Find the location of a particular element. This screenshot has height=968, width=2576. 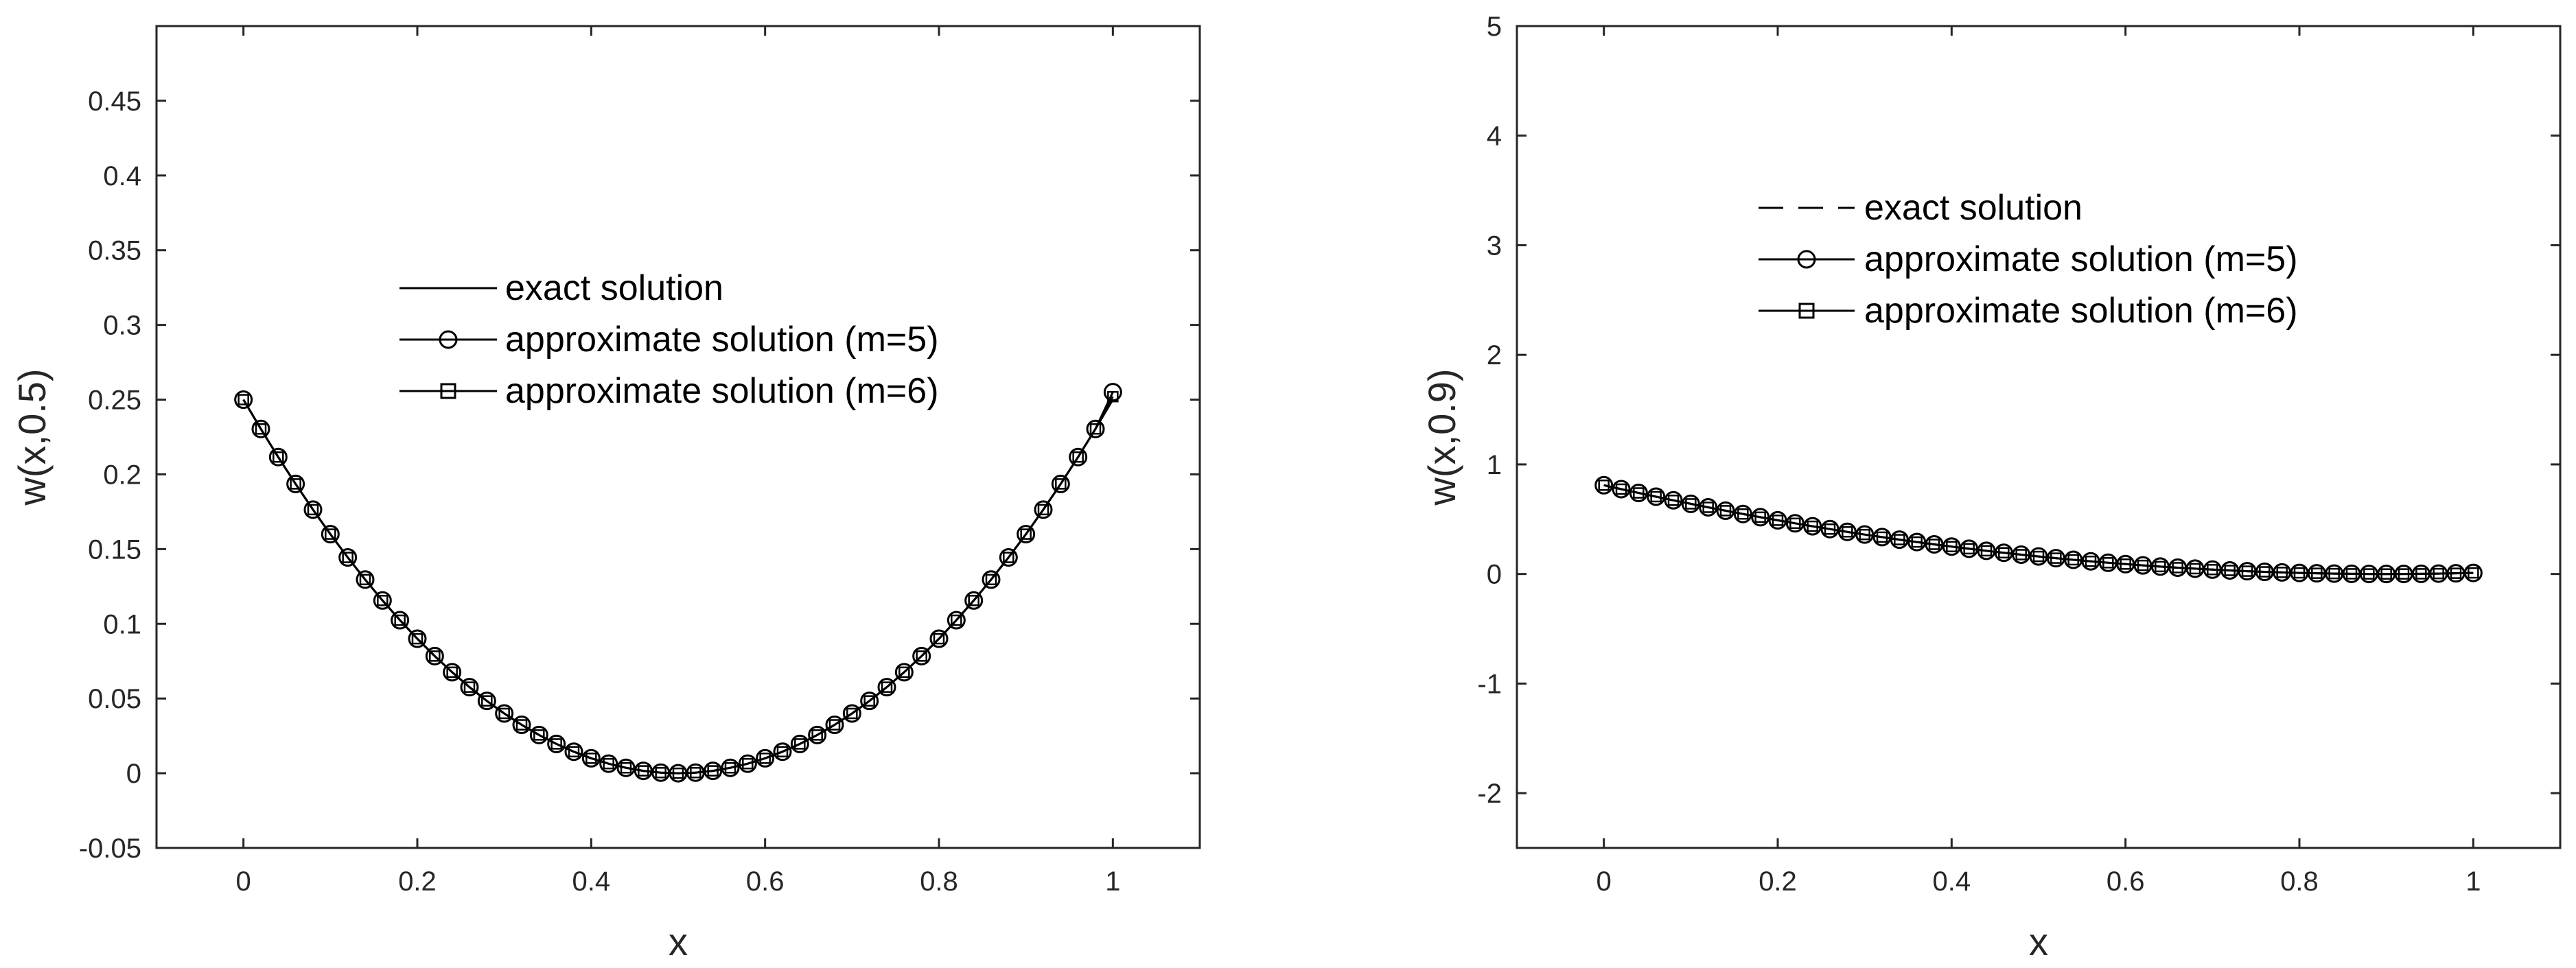

series-left is located at coordinates (678, 583).